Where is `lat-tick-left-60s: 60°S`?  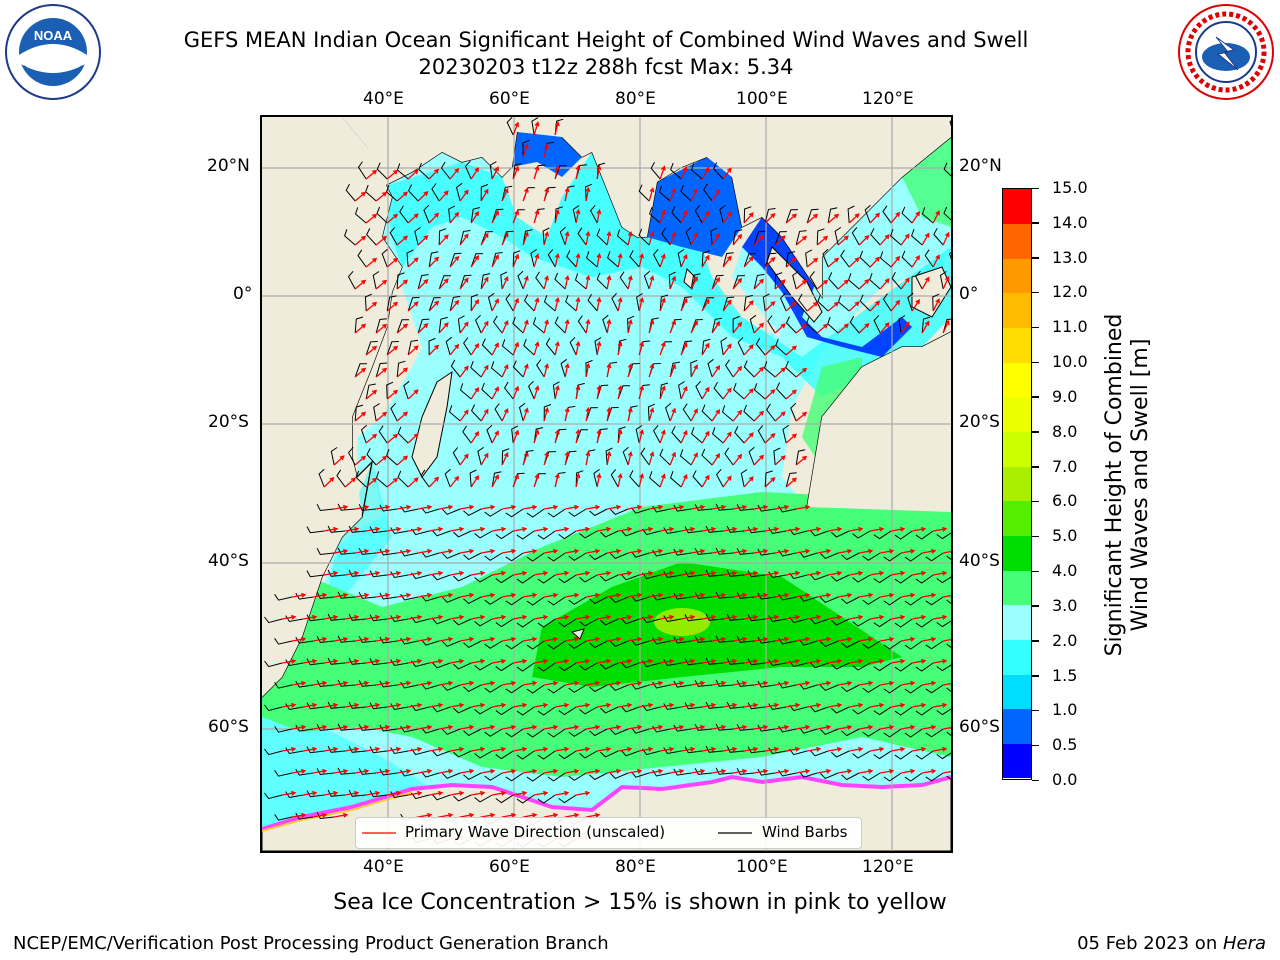 lat-tick-left-60s: 60°S is located at coordinates (228, 727).